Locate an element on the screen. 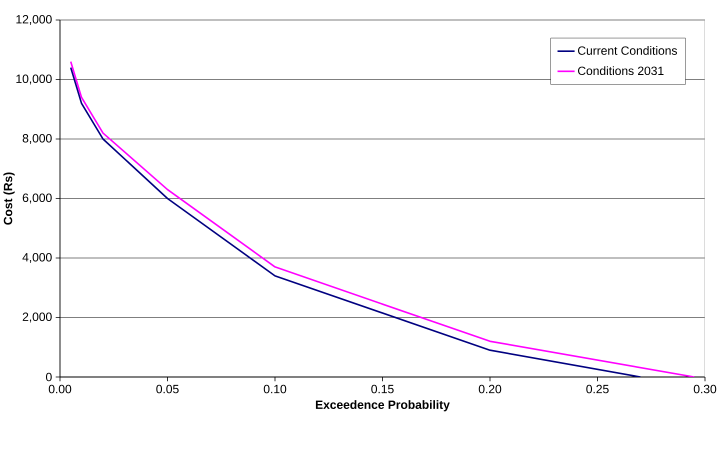 The height and width of the screenshot is (453, 726). y-tick-label: 12,000 is located at coordinates (34, 20).